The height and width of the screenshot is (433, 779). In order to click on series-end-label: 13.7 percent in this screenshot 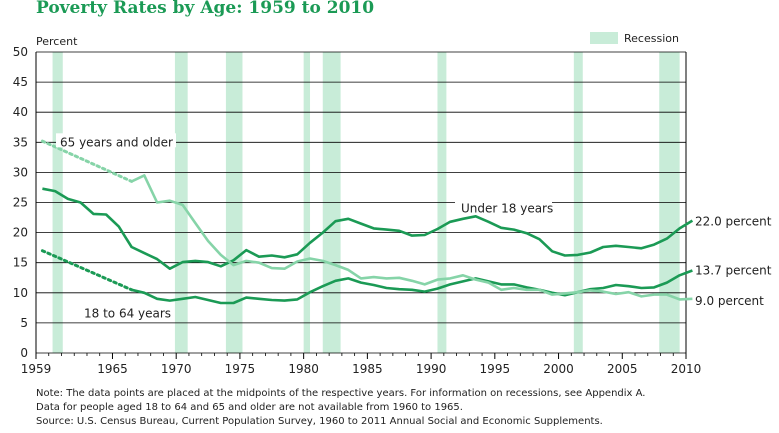, I will do `click(733, 271)`.